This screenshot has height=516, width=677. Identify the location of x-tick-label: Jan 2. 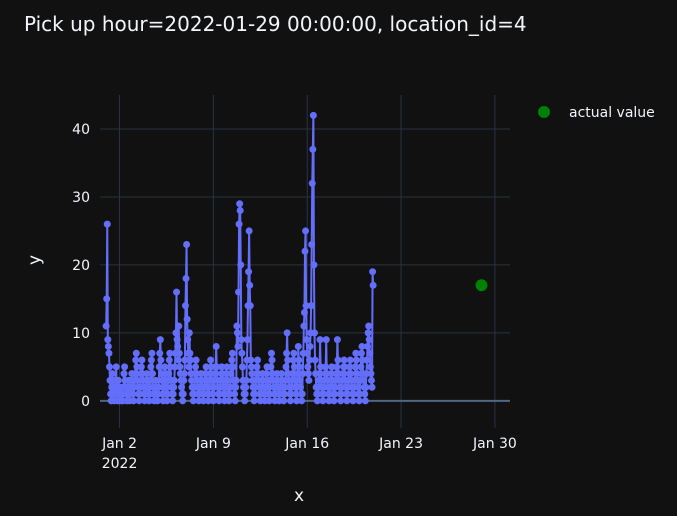
(119, 444).